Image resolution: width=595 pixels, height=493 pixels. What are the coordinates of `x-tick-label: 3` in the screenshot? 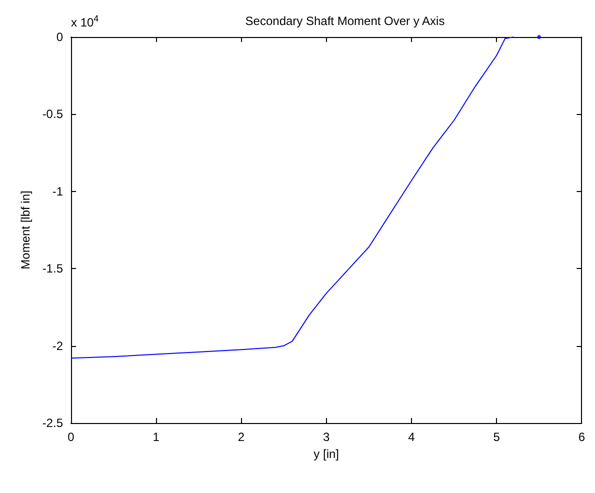 It's located at (326, 437).